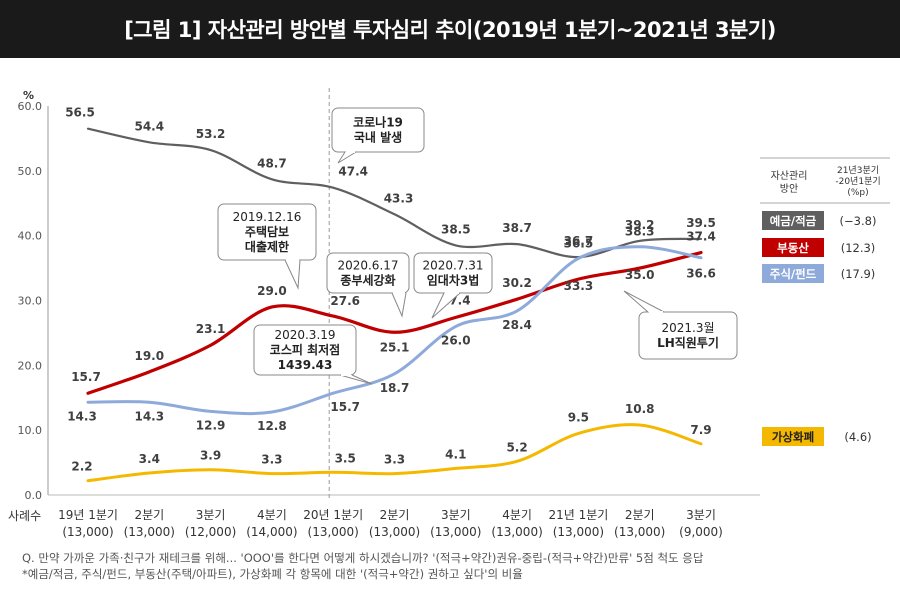  I want to click on legend-swatch-stock, so click(793, 273).